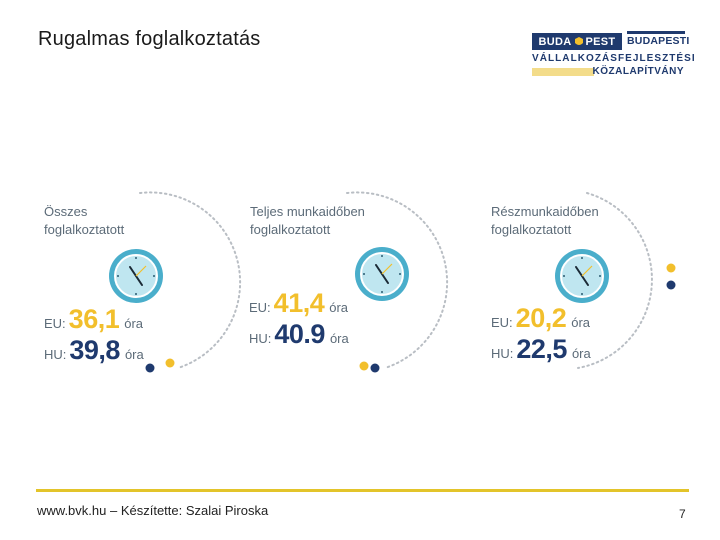 Image resolution: width=720 pixels, height=540 pixels. I want to click on footer-text: www.bvk.hu – Készítette: Szalai Piroska, so click(153, 510).